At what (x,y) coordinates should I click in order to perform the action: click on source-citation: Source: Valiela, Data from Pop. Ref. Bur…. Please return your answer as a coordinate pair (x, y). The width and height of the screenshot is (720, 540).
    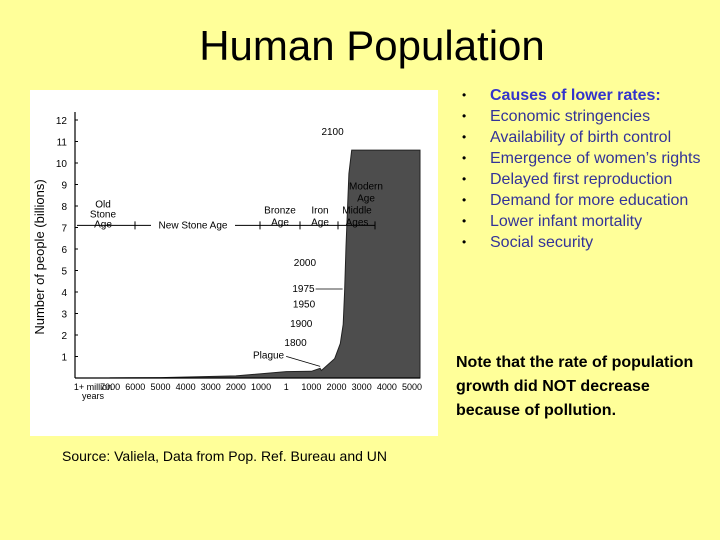
    Looking at the image, I should click on (225, 456).